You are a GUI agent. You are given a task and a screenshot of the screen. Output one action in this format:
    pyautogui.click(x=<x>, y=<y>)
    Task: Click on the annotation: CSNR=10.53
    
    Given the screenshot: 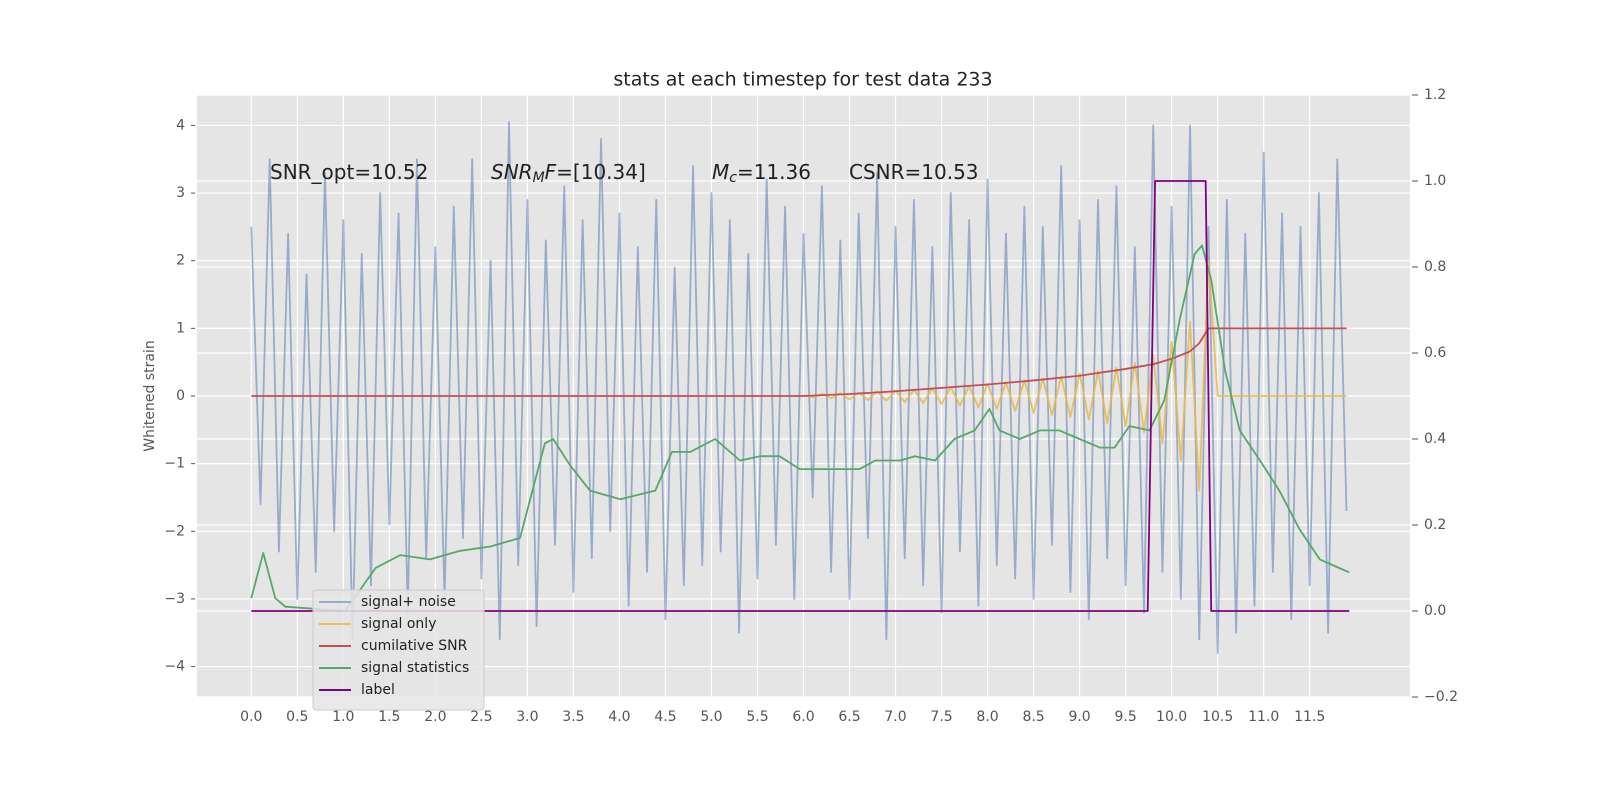 What is the action you would take?
    pyautogui.click(x=914, y=172)
    